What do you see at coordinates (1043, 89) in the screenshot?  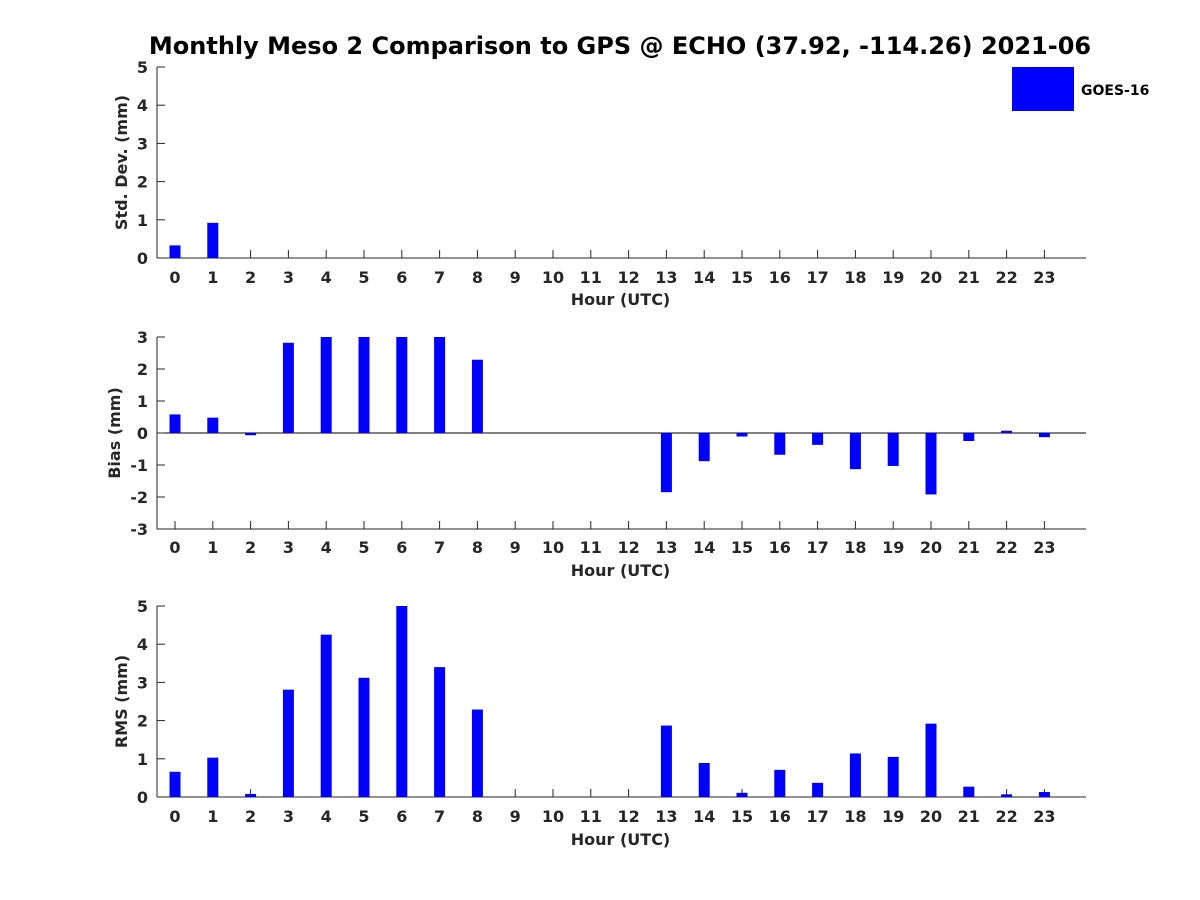 I see `legend-swatch` at bounding box center [1043, 89].